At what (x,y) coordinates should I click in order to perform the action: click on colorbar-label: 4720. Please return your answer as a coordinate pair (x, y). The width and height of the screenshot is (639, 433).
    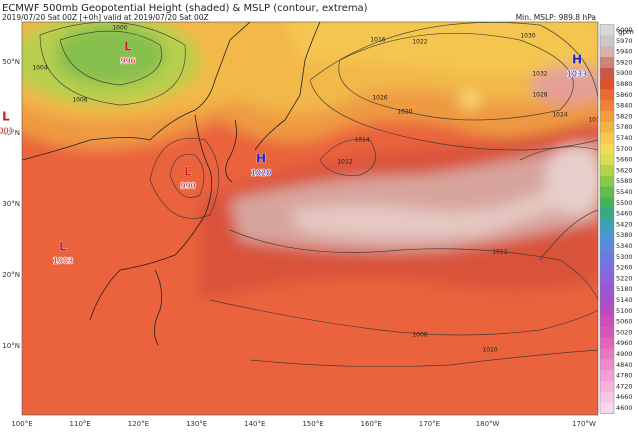
    Looking at the image, I should click on (624, 386).